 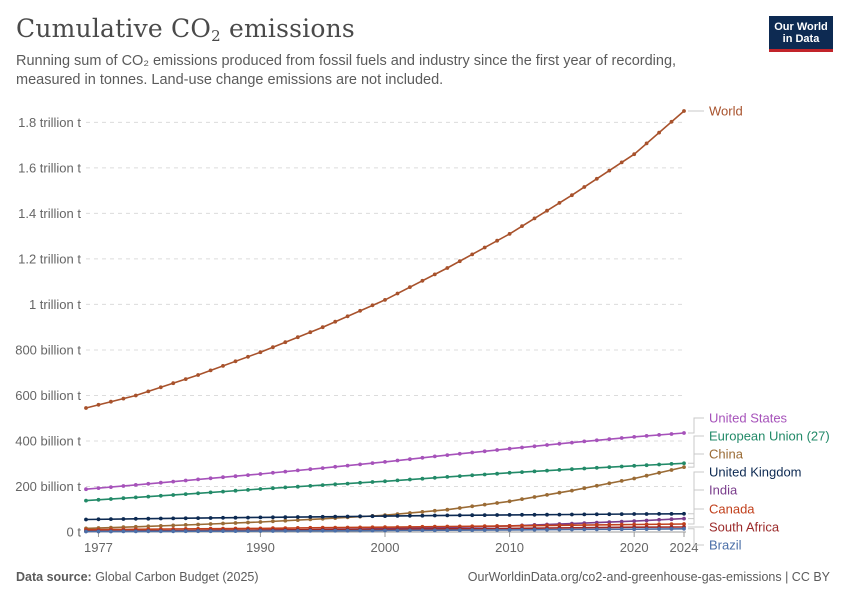 What do you see at coordinates (385, 461) in the screenshot?
I see `series-united-states` at bounding box center [385, 461].